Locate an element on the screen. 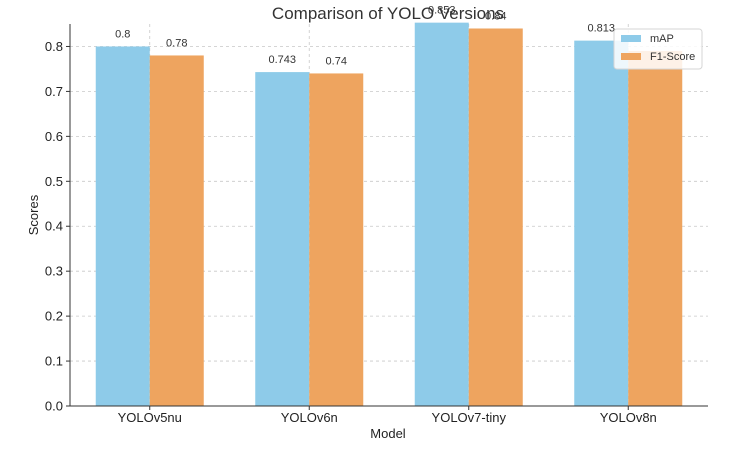 The height and width of the screenshot is (449, 733). y-tick-label: 0.1 is located at coordinates (54, 361).